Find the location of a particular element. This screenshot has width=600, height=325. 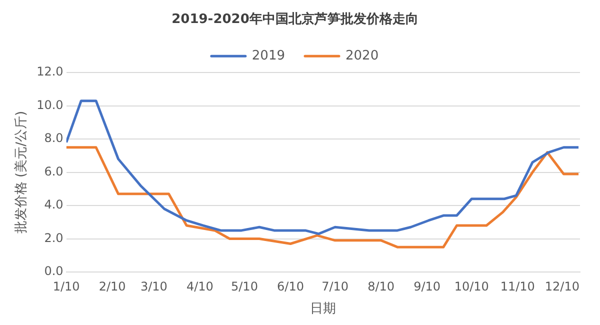

x-tick-label: 5/10 is located at coordinates (244, 286).